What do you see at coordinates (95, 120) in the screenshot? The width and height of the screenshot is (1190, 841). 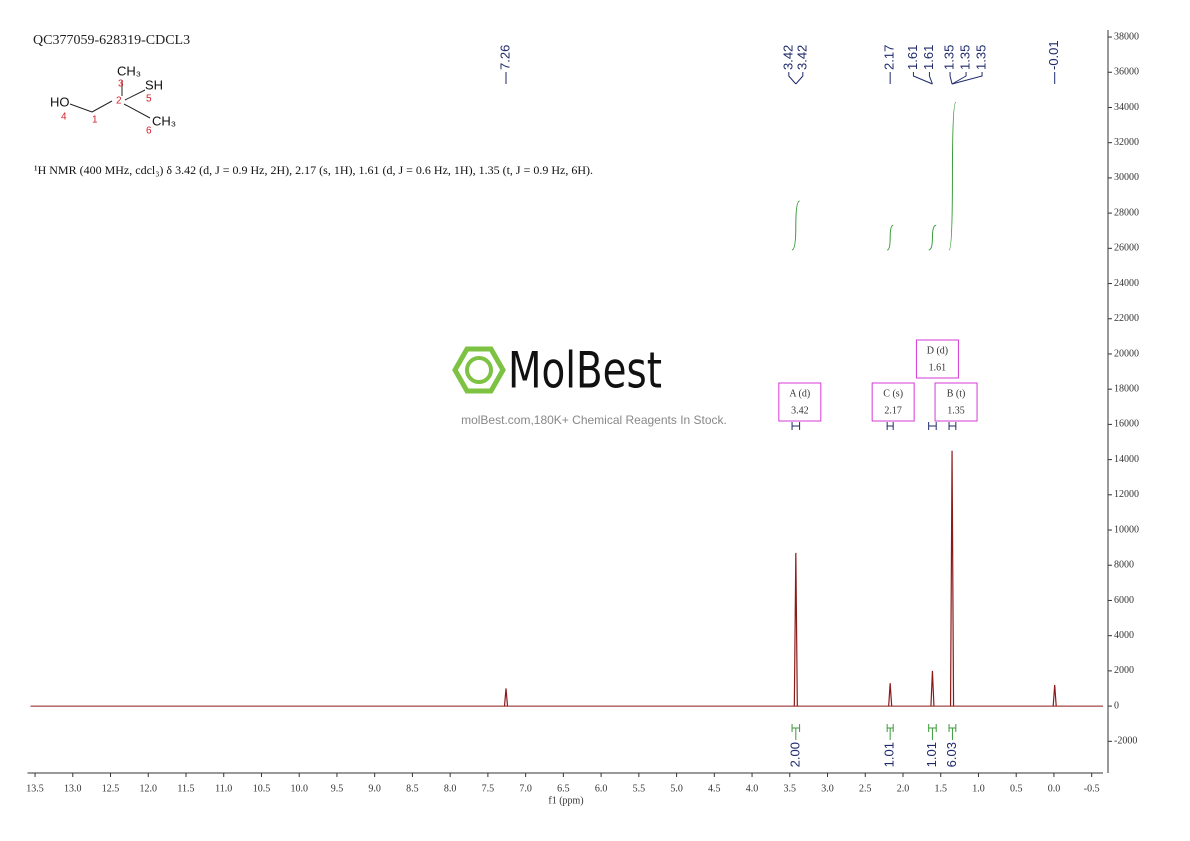 I see `atom-number: 1` at bounding box center [95, 120].